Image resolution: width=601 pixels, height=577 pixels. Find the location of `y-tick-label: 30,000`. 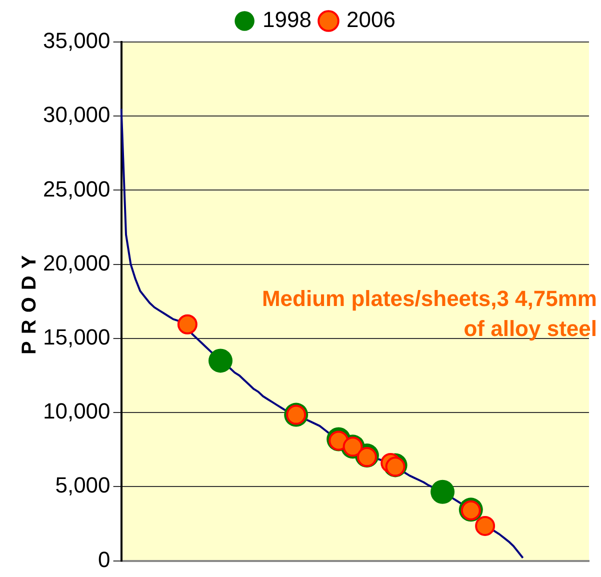

y-tick-label: 30,000 is located at coordinates (76, 115).